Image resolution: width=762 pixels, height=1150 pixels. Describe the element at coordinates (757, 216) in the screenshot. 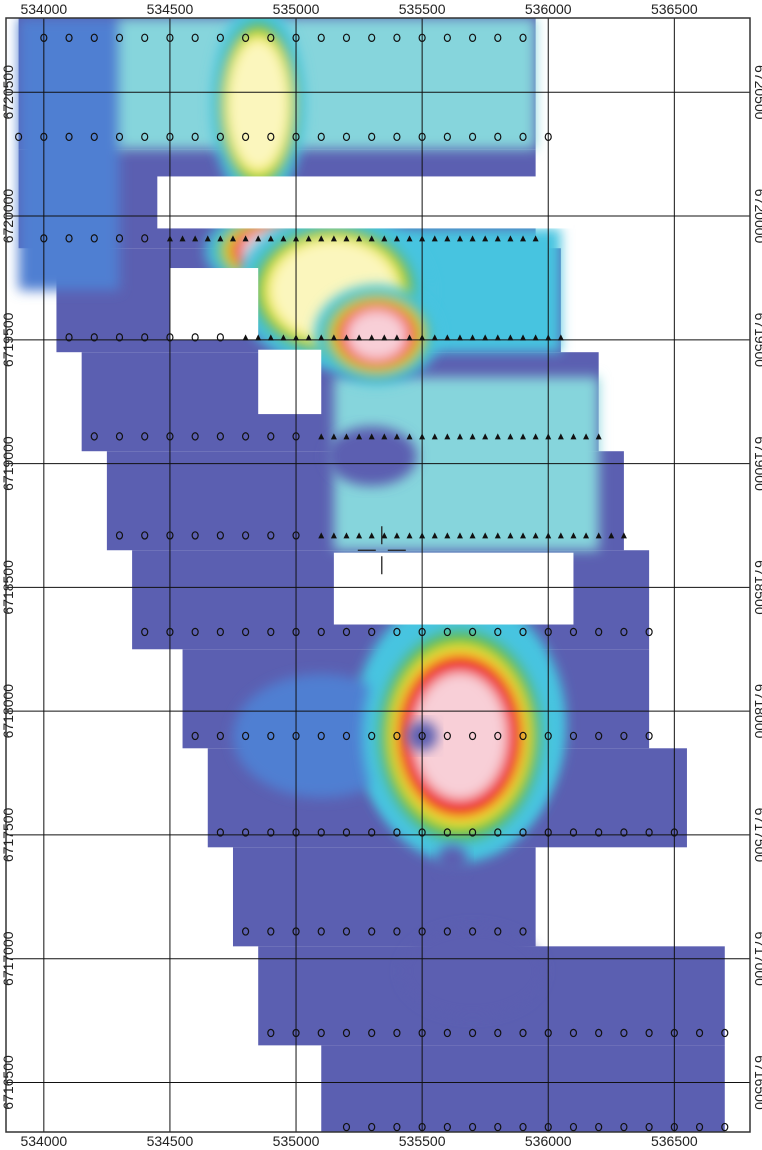

I see `northing-right-label: 6720000` at that location.